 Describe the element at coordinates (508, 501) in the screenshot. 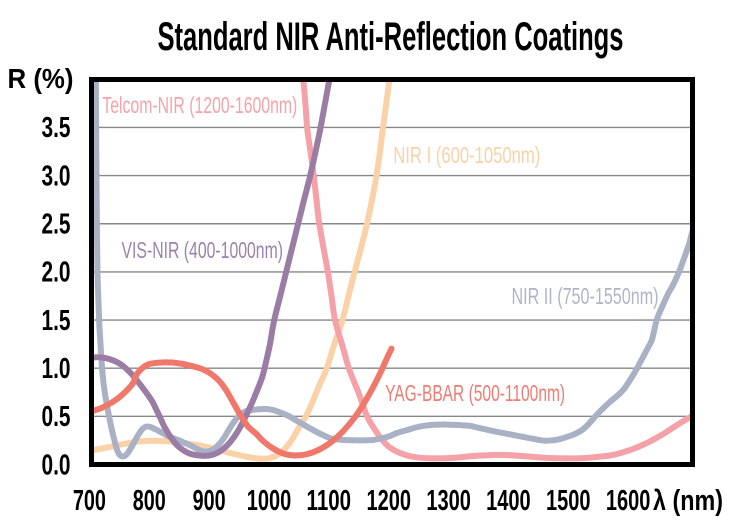

I see `svg-text: 1400` at that location.